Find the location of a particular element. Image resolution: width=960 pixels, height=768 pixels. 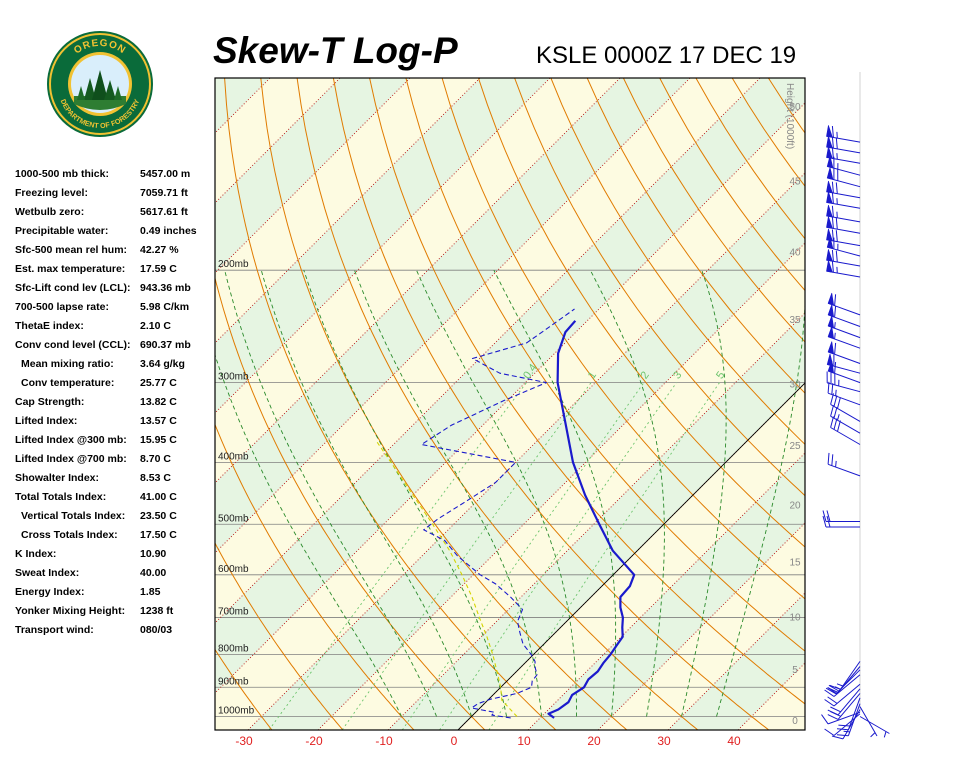

height-tick-label: 40 is located at coordinates (795, 252).